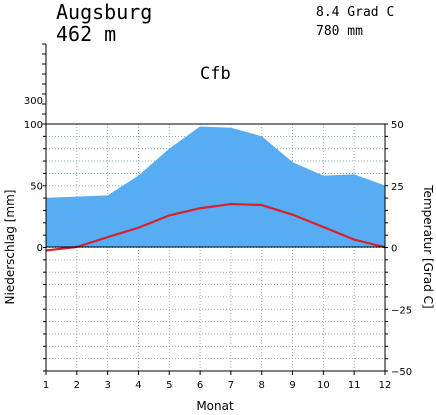 This screenshot has height=415, width=436. Describe the element at coordinates (104, 12) in the screenshot. I see `station-name: Augsburg` at that location.